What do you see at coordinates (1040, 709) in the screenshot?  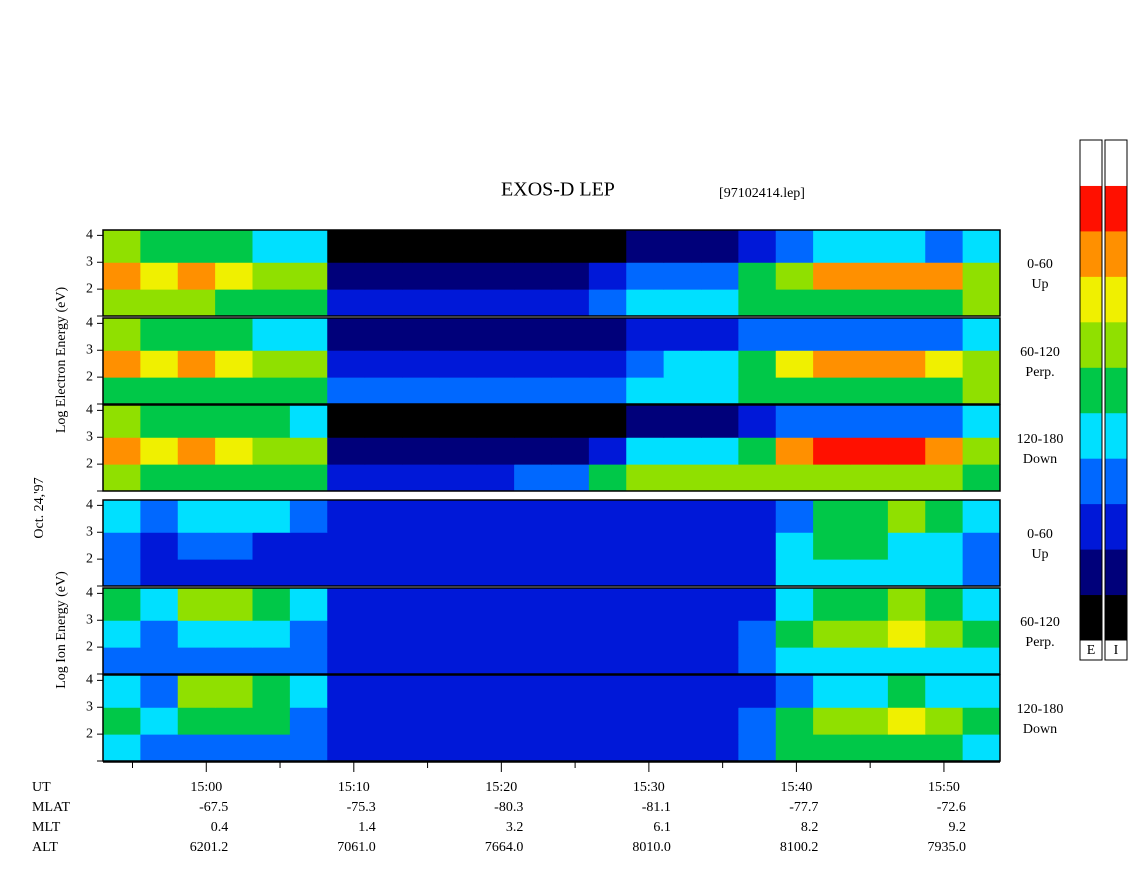 I see `panel-angle: 120-180` at bounding box center [1040, 709].